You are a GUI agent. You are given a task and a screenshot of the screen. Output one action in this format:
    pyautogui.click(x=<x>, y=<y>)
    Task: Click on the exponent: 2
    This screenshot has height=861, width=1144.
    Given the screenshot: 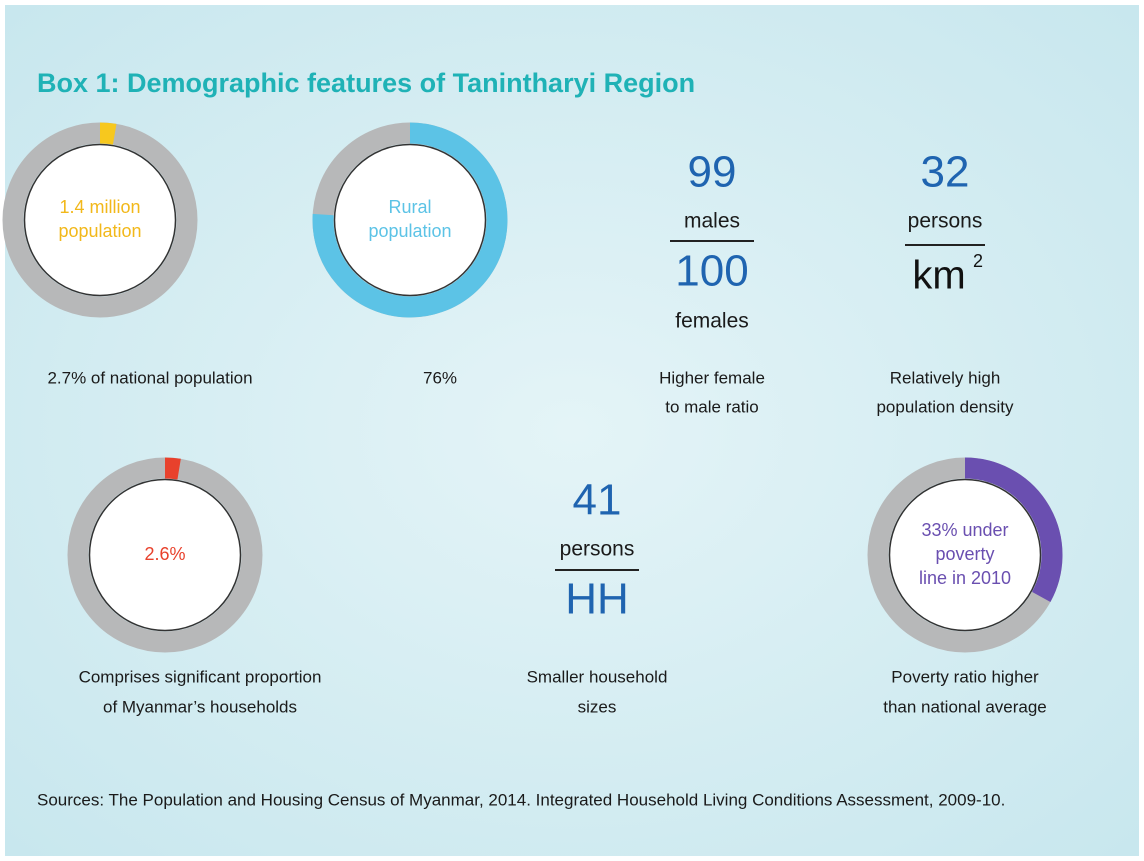 What is the action you would take?
    pyautogui.click(x=978, y=261)
    